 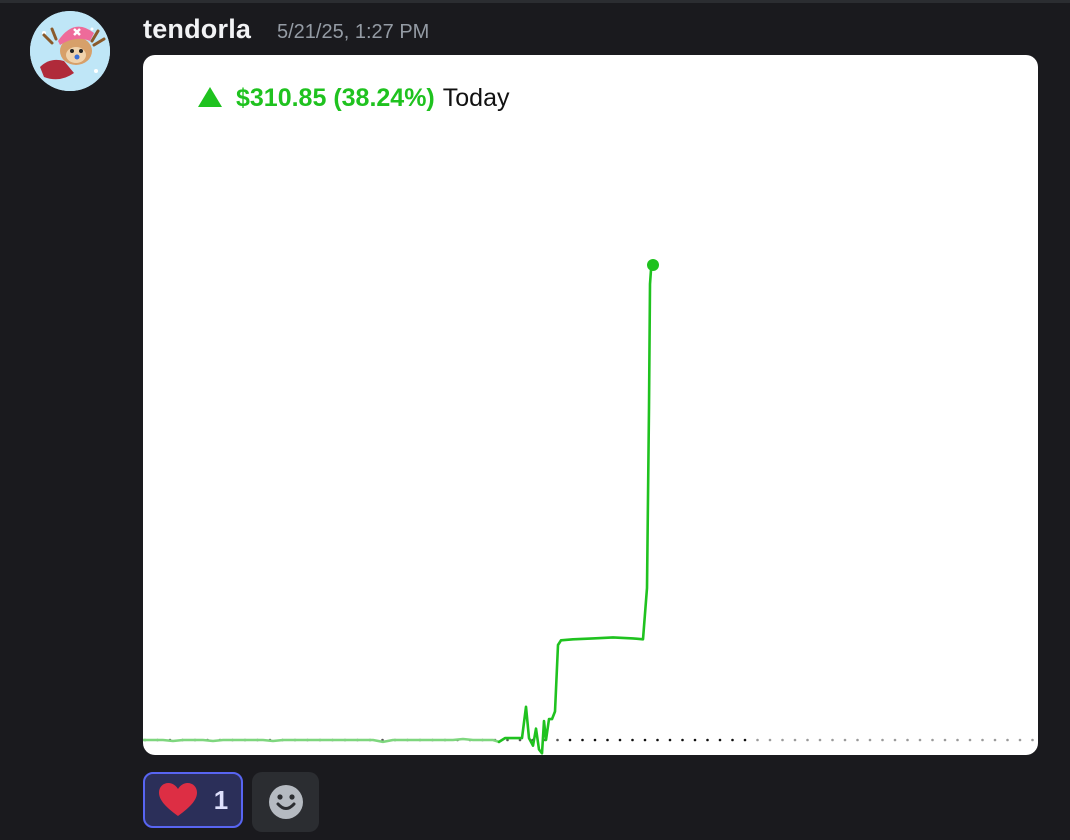 What do you see at coordinates (576, 509) in the screenshot?
I see `price-line` at bounding box center [576, 509].